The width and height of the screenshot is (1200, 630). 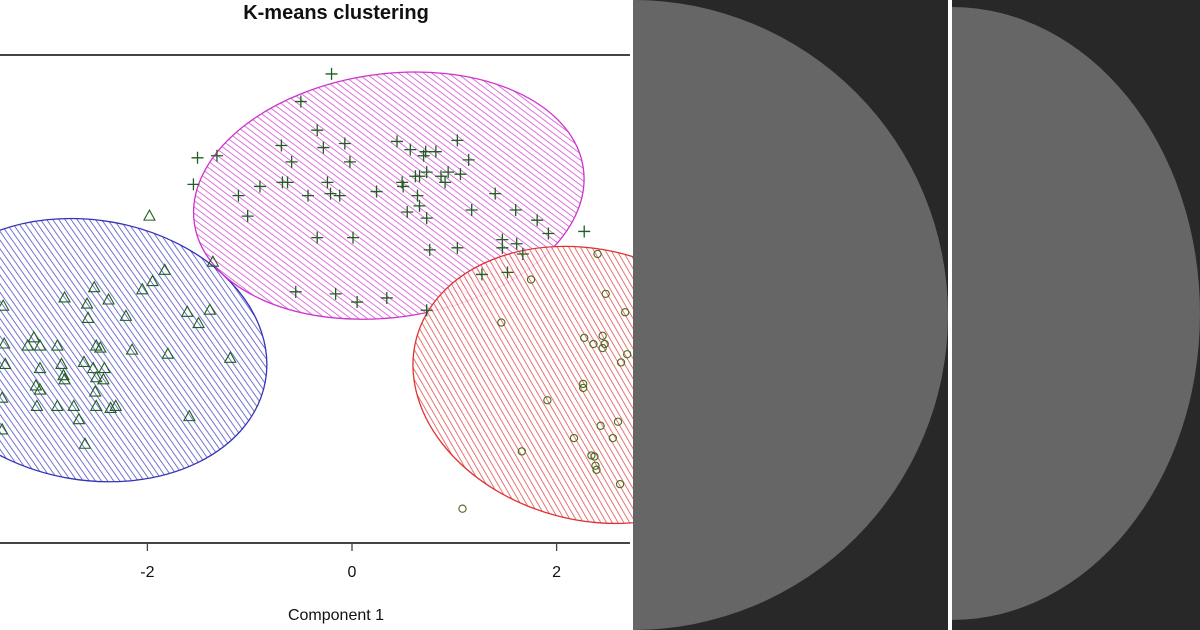 What do you see at coordinates (950, 315) in the screenshot?
I see `panel-divider` at bounding box center [950, 315].